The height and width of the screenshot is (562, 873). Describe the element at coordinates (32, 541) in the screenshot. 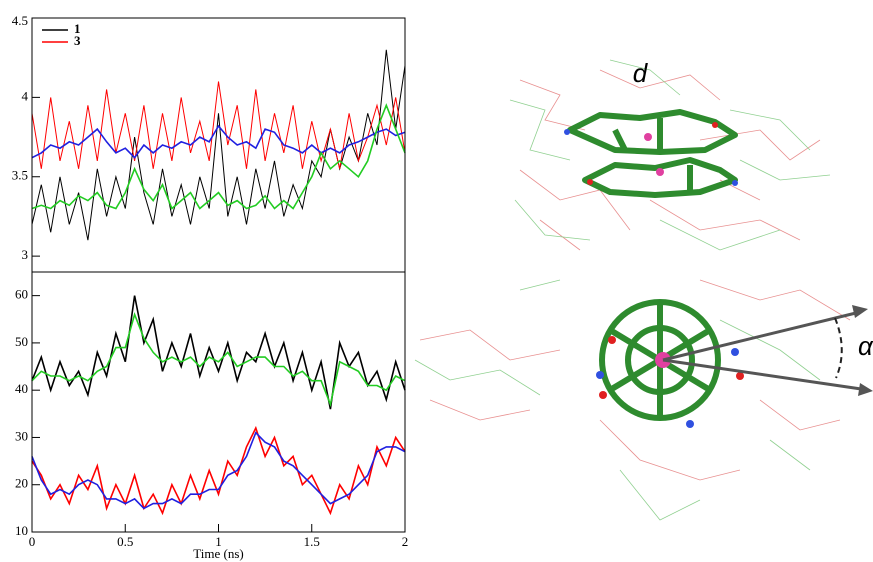

I see `x-tick-label: 0` at that location.